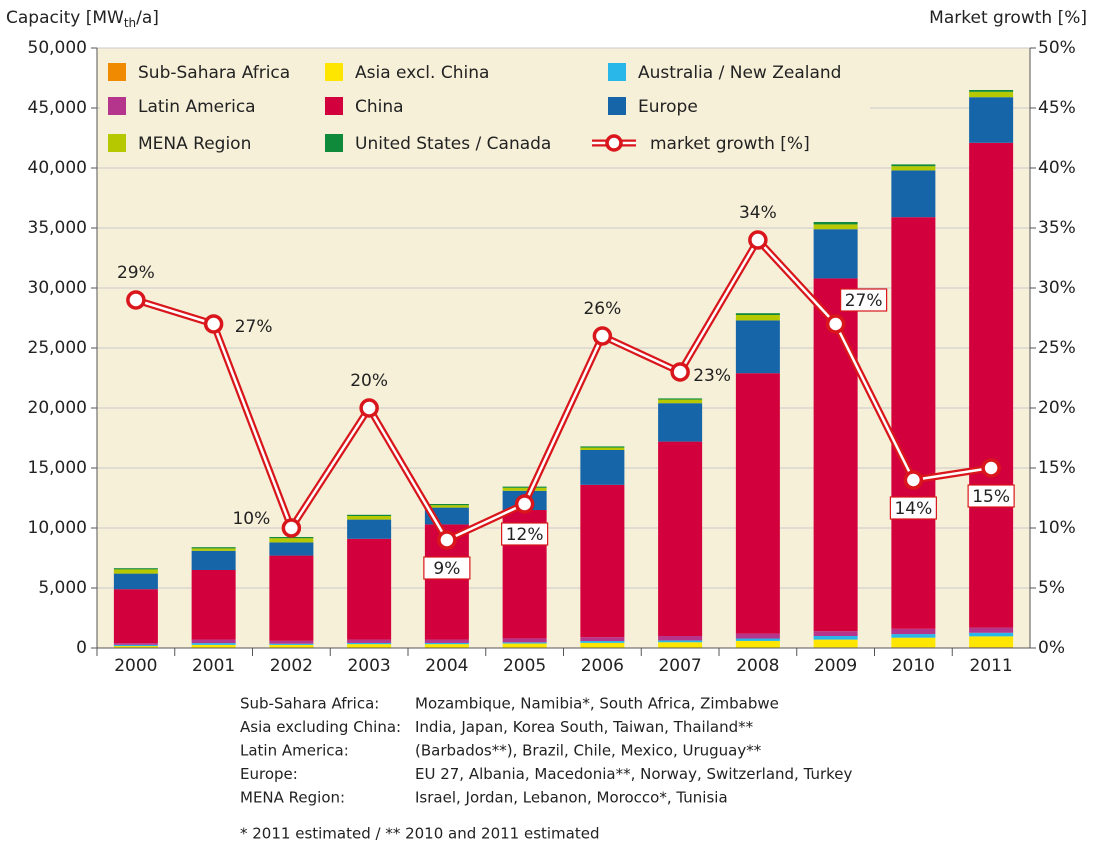 This screenshot has width=1093, height=854. Describe the element at coordinates (485, 109) in the screenshot. I see `legend-background` at that location.